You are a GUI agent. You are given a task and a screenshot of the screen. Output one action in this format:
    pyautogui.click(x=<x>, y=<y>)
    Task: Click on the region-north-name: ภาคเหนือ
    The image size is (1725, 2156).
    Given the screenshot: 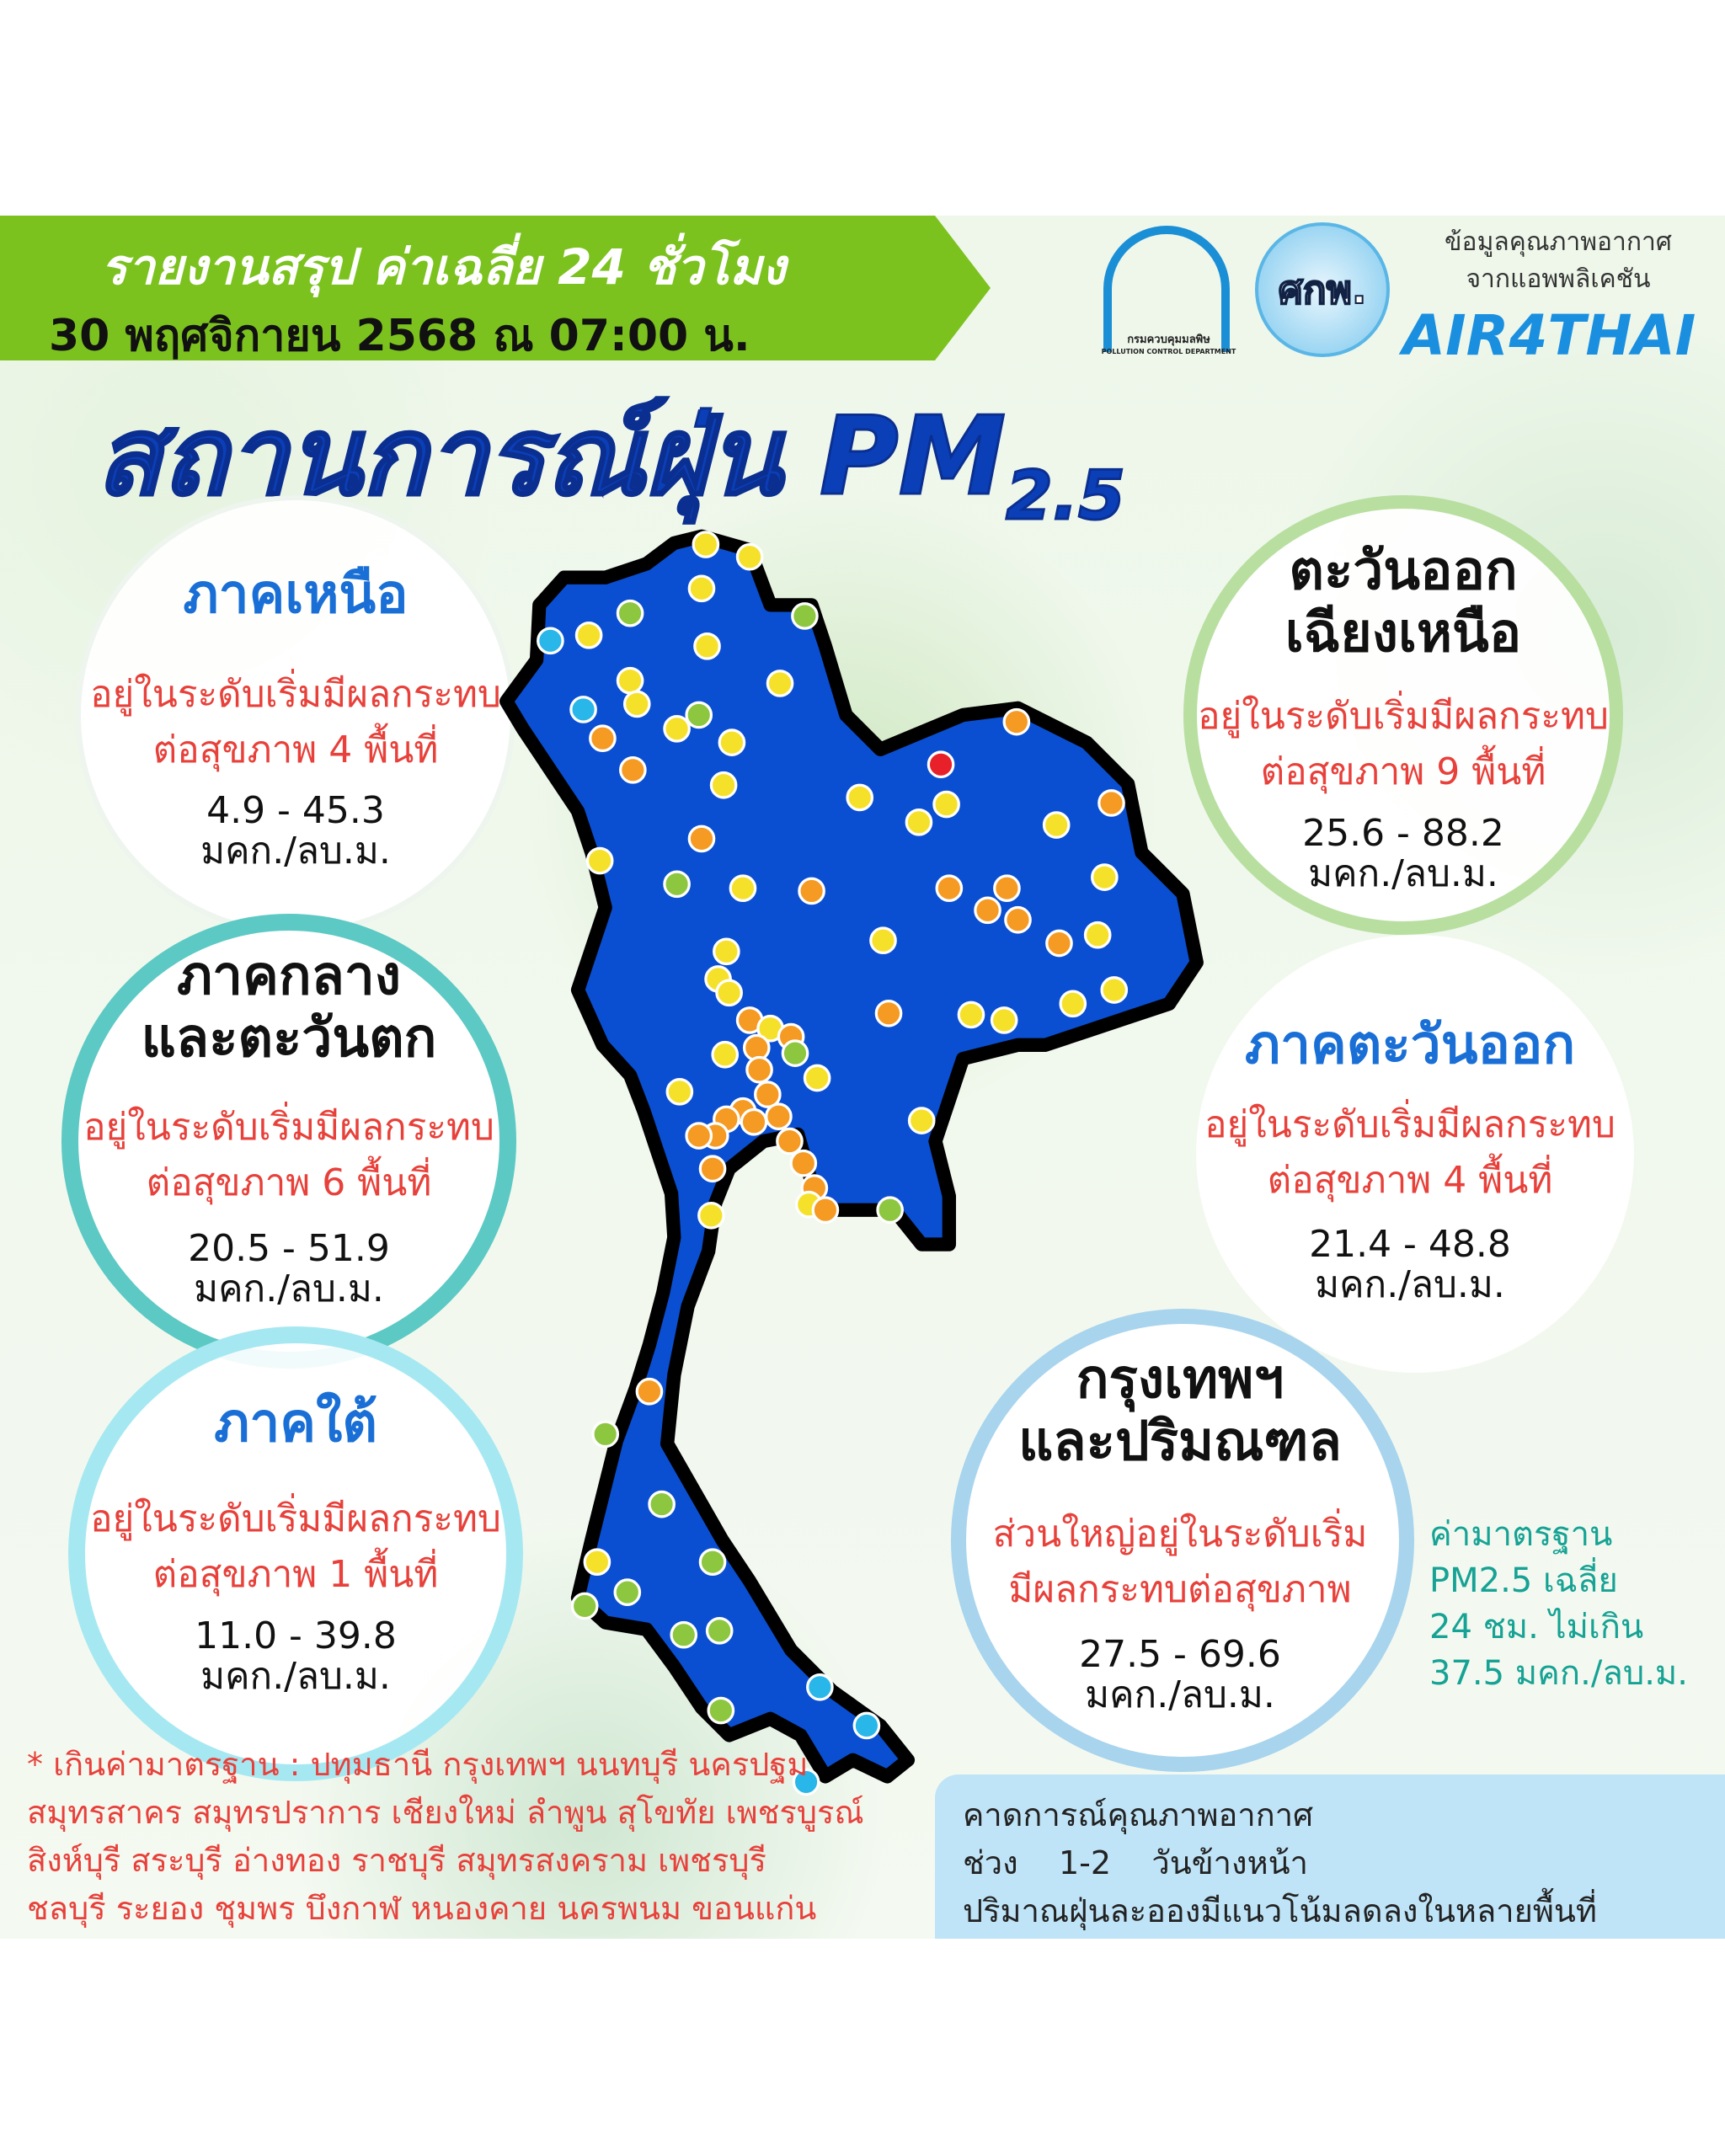 What is the action you would take?
    pyautogui.click(x=296, y=594)
    